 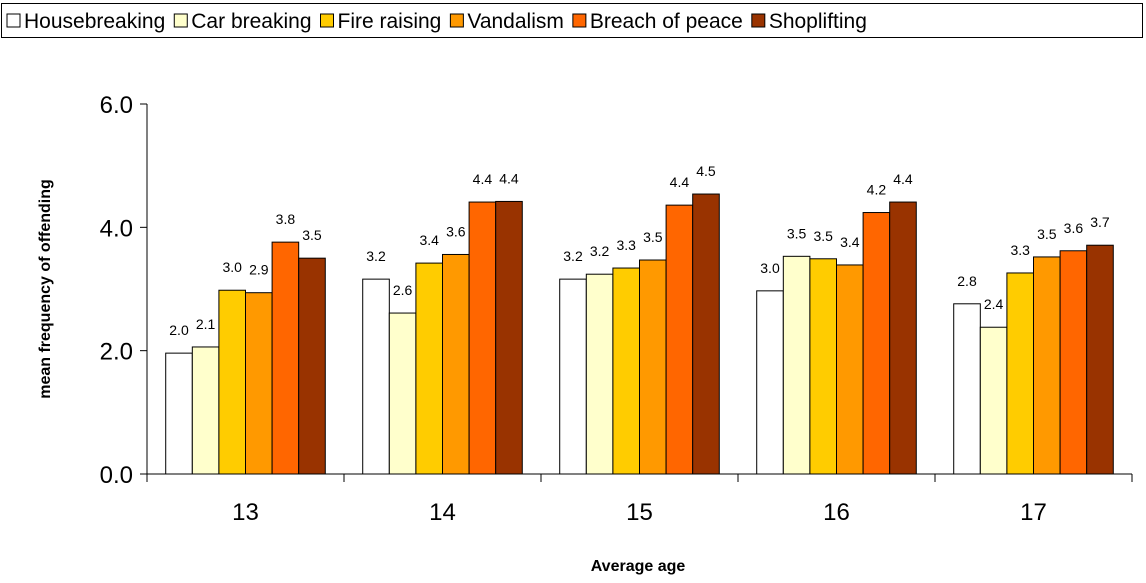 What do you see at coordinates (116, 228) in the screenshot?
I see `y-tick-label: 4.0` at bounding box center [116, 228].